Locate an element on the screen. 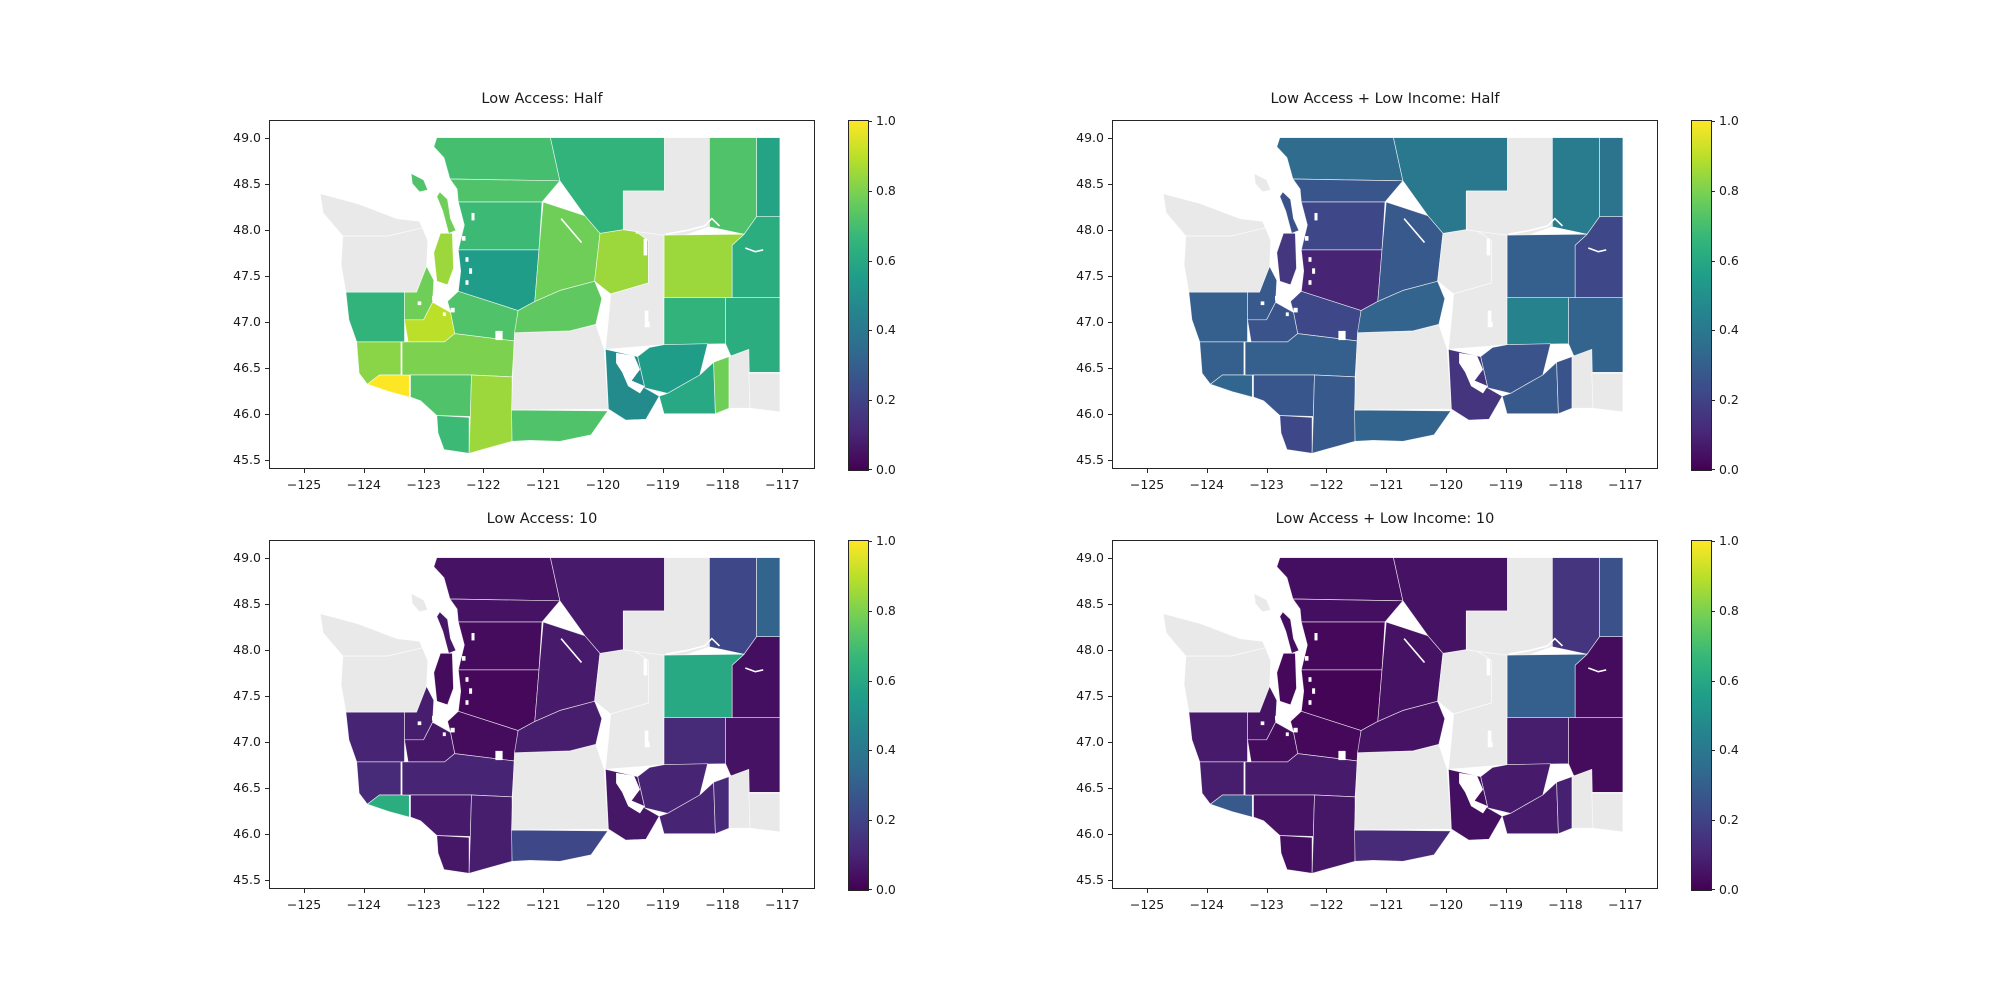 The image size is (2000, 1000). county-kitsap is located at coordinates (1286, 259).